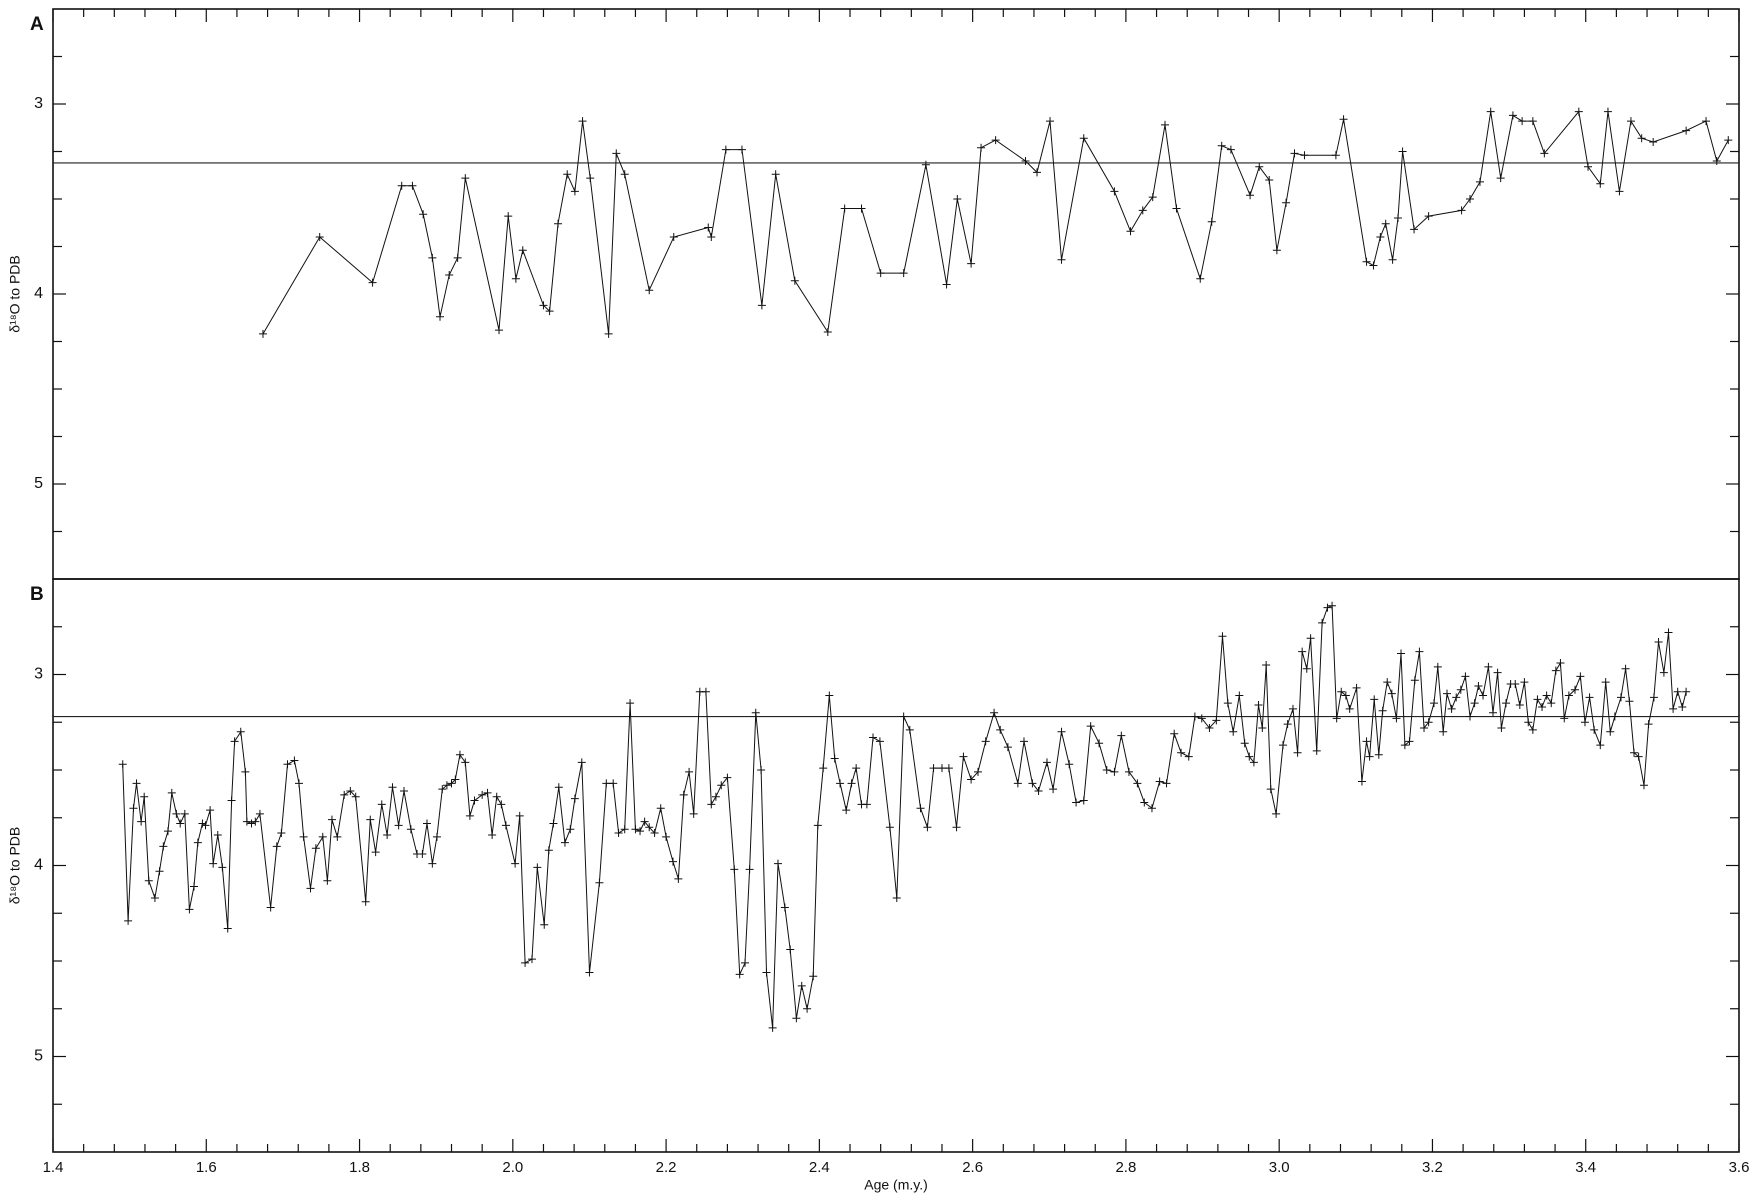 This screenshot has width=1761, height=1202. What do you see at coordinates (1739, 1167) in the screenshot?
I see `x-tick-label: 3.6` at bounding box center [1739, 1167].